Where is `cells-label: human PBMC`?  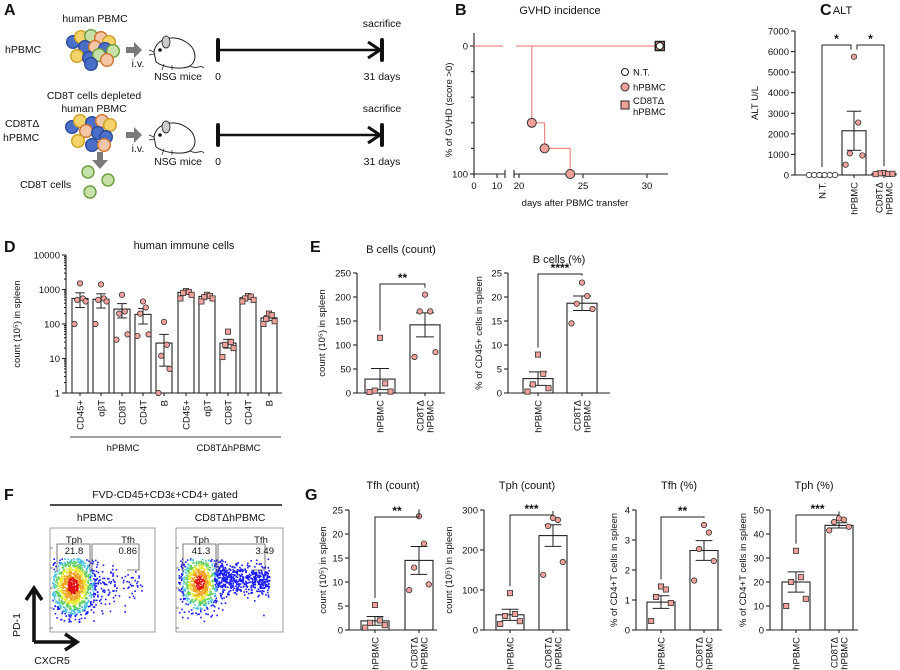 cells-label: human PBMC is located at coordinates (95, 19).